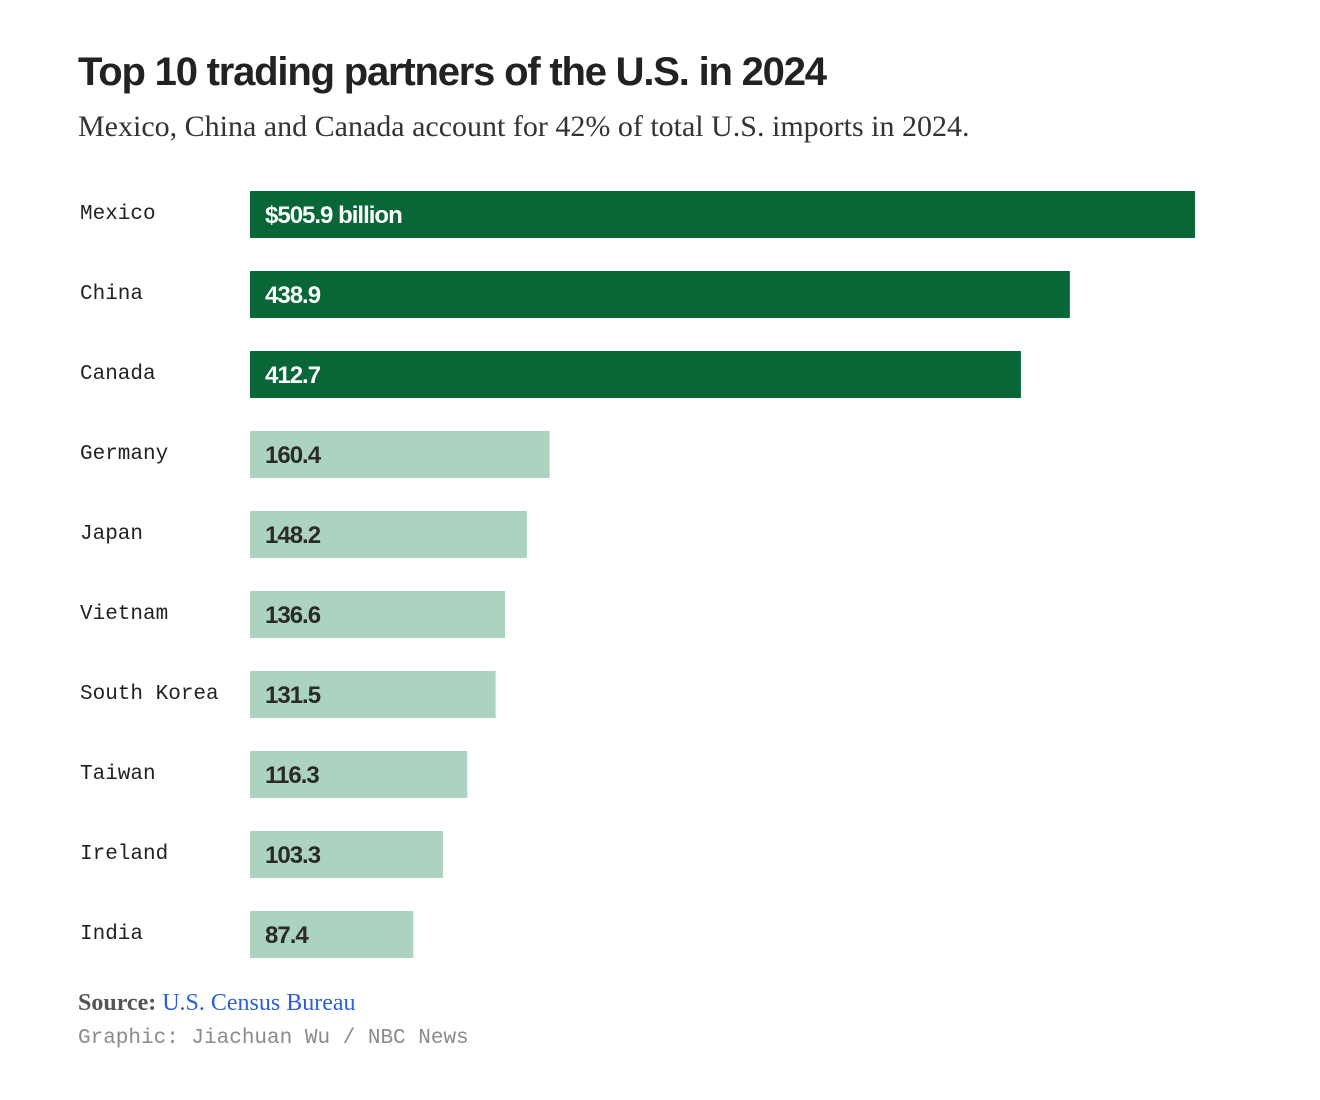  What do you see at coordinates (346, 854) in the screenshot?
I see `bar-ireland` at bounding box center [346, 854].